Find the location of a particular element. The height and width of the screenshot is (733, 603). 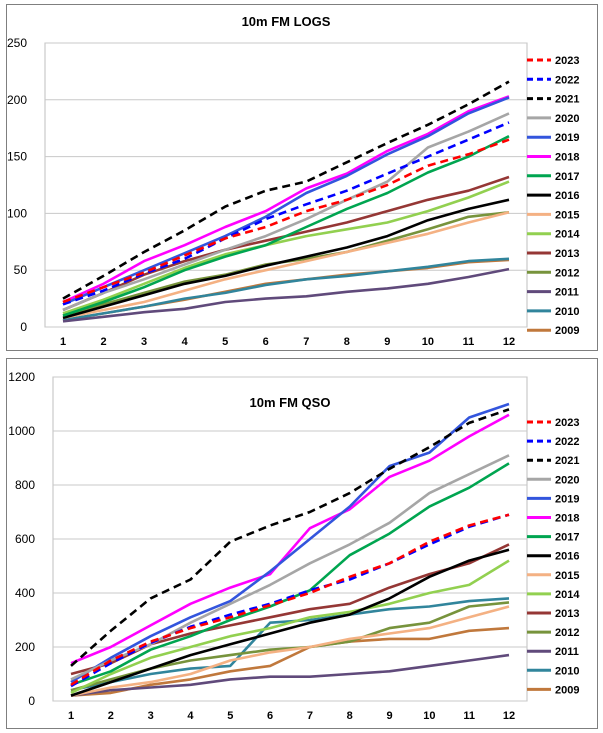

chart-title: 10m FM QSO is located at coordinates (290, 402).